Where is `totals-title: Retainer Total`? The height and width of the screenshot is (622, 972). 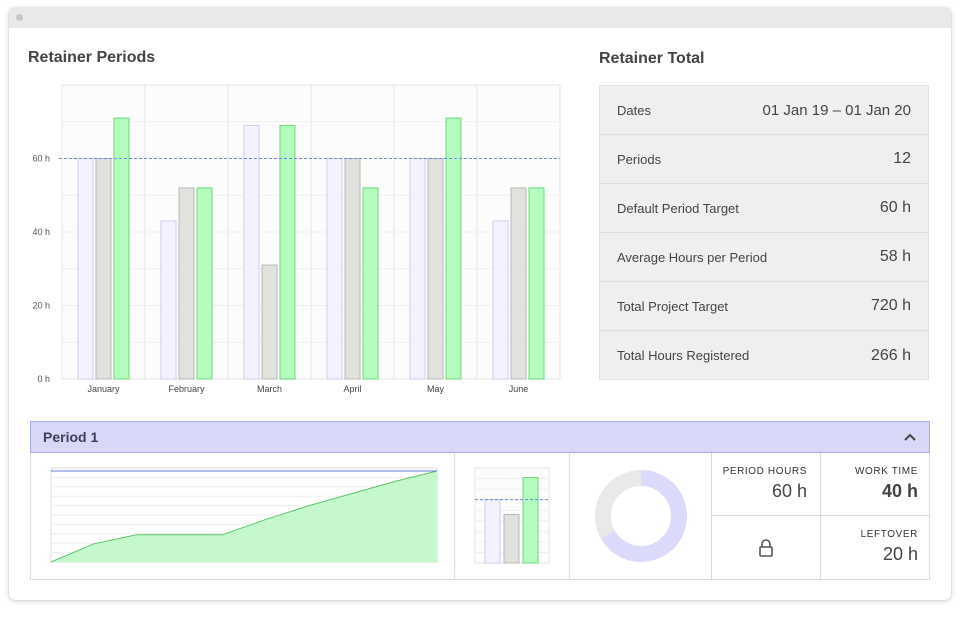 totals-title: Retainer Total is located at coordinates (652, 58).